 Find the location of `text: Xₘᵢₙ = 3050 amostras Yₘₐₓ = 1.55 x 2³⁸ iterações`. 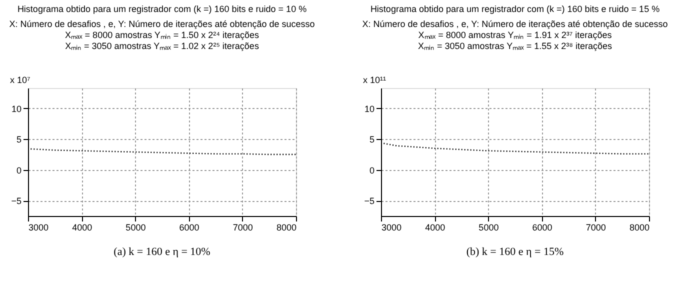

text: Xₘᵢₙ = 3050 amostras Yₘₐₓ = 1.55 x 2³⁸ iterações is located at coordinates (515, 46).